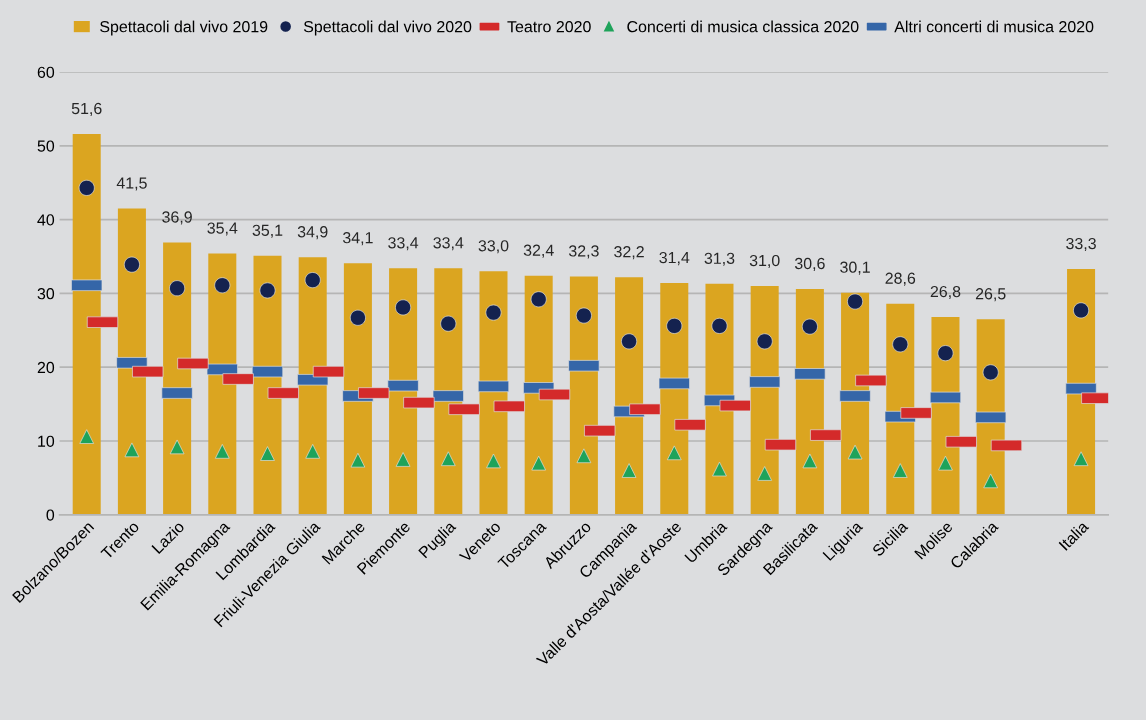 The image size is (1146, 720). I want to click on data-label: 32,2, so click(629, 253).